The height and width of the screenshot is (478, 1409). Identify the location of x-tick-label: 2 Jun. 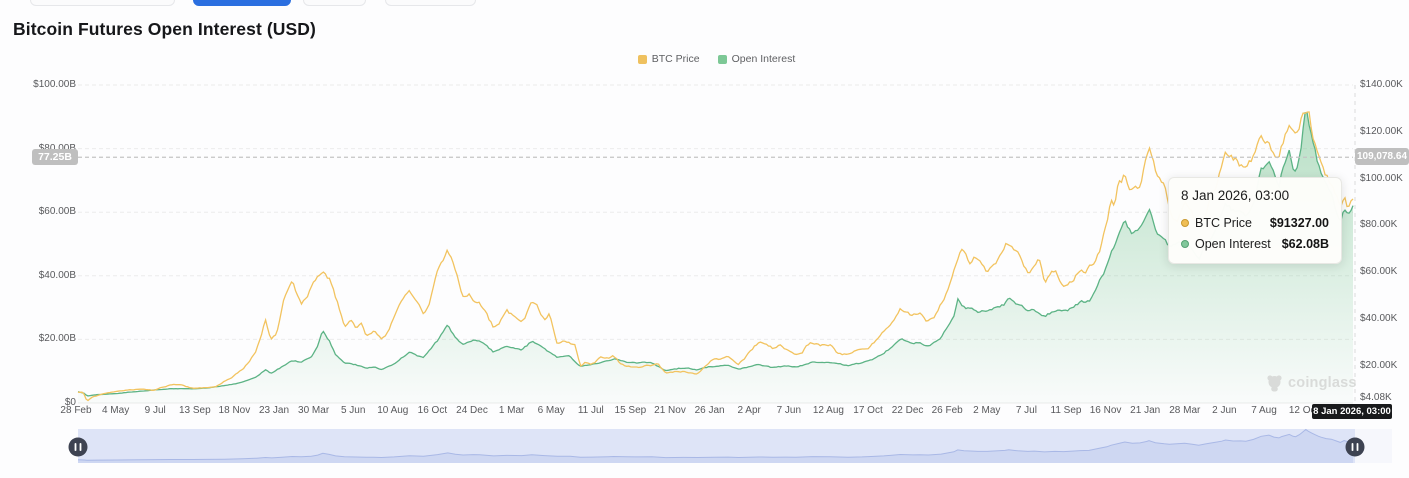
(1224, 410).